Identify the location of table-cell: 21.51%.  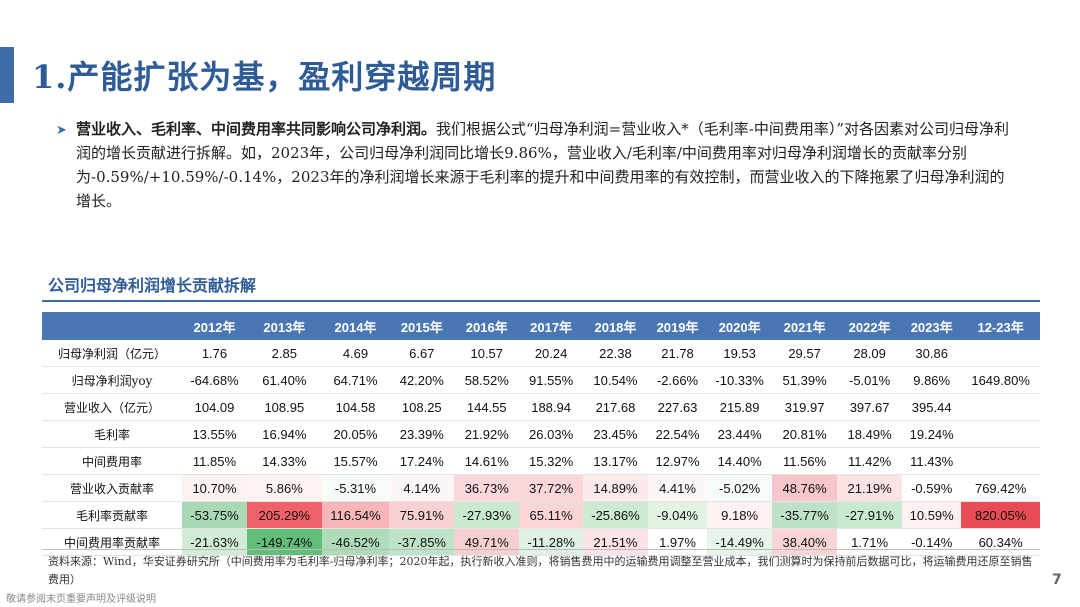
(615, 542).